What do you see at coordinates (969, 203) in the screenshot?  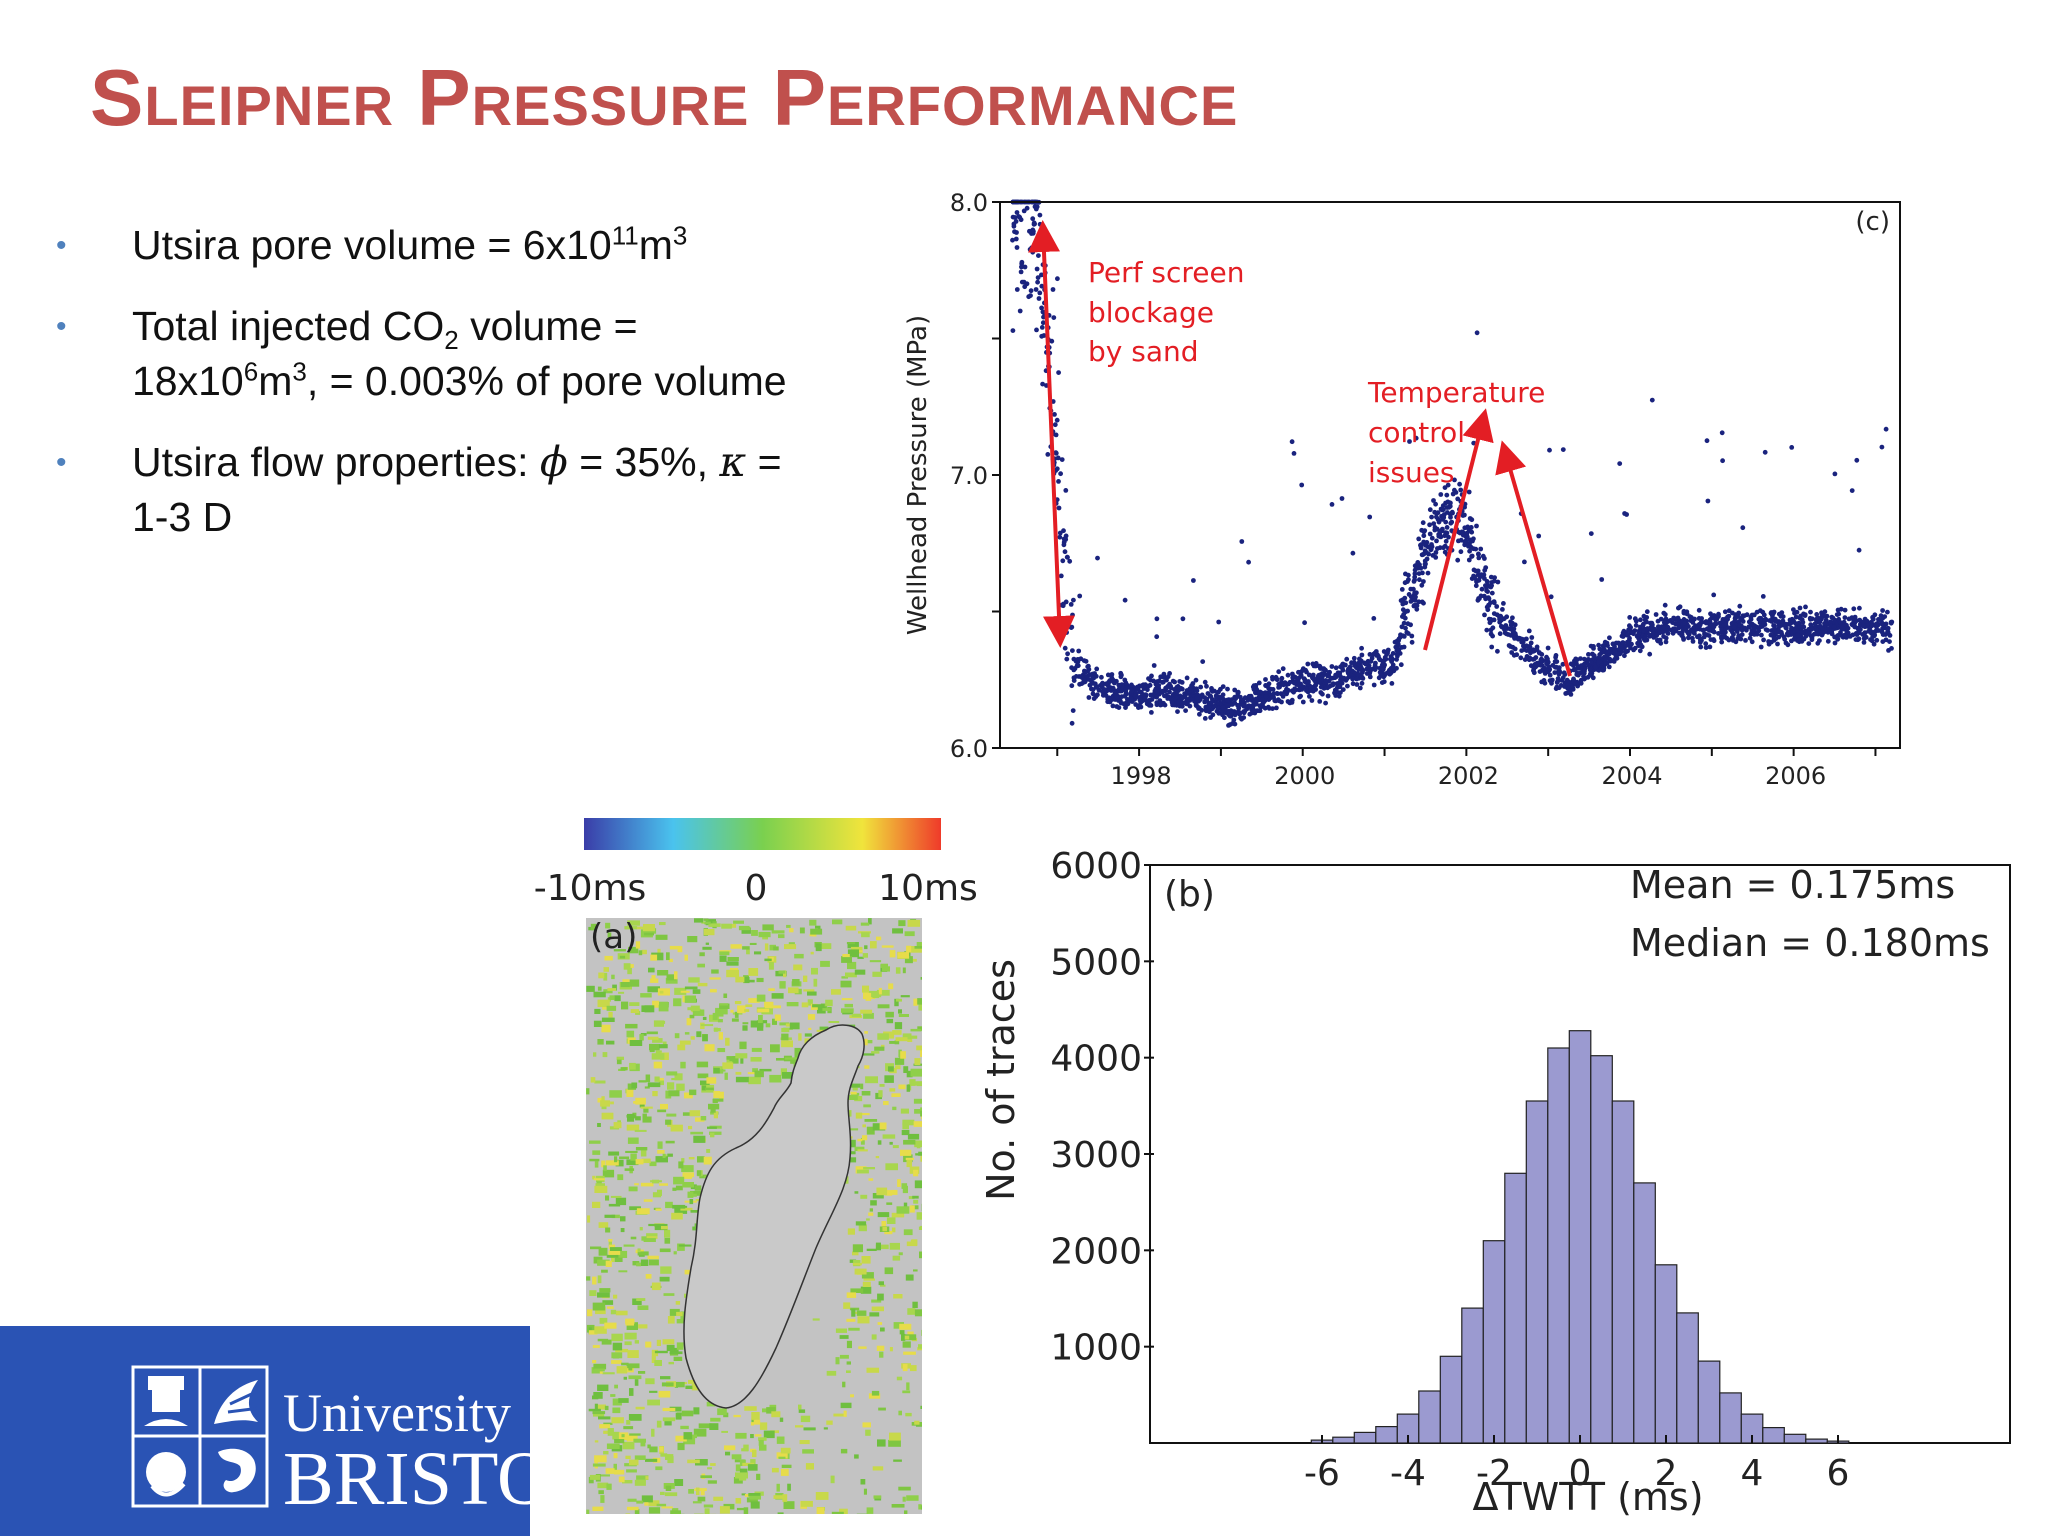 I see `y-tick-label: 8.0` at bounding box center [969, 203].